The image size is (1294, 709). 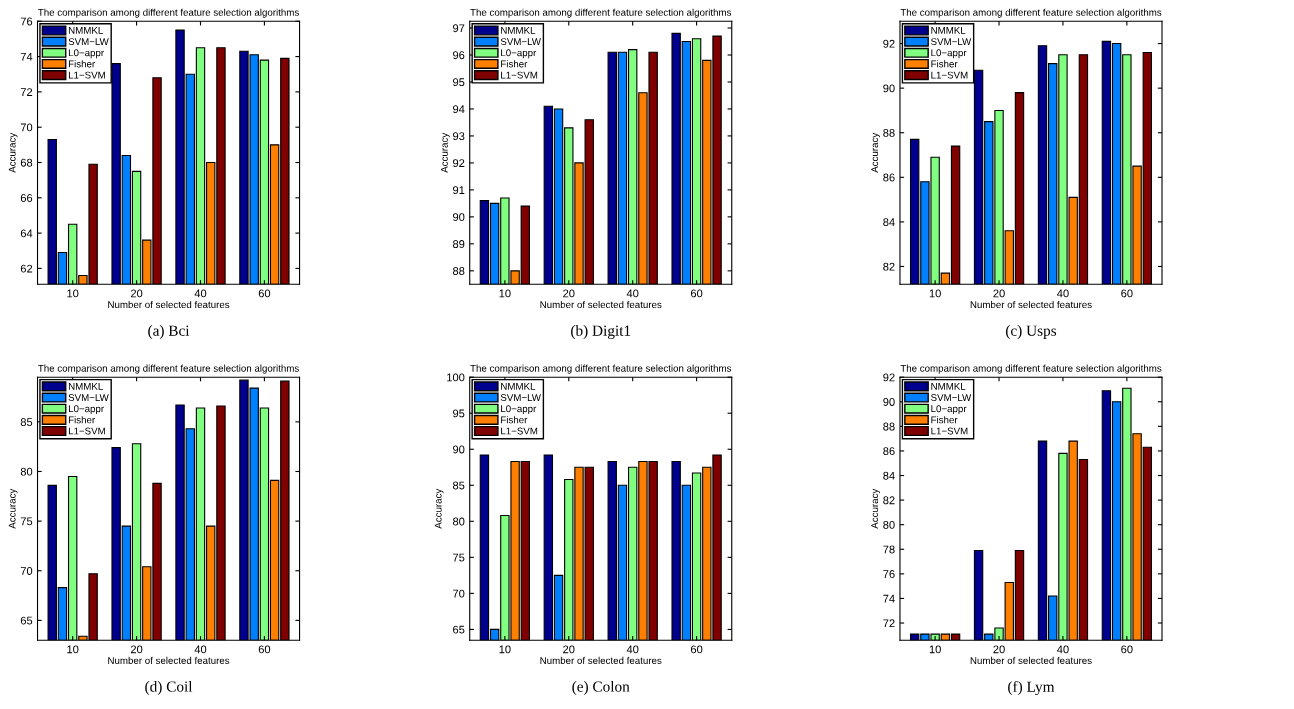 I want to click on y-tick-label: 84, so click(x=889, y=475).